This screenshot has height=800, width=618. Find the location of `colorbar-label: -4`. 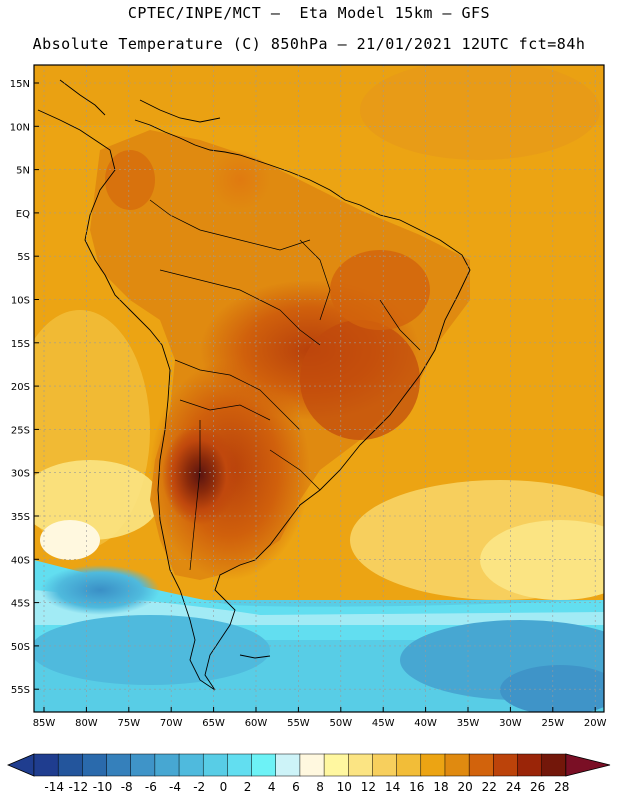

colorbar-label: -4 is located at coordinates (175, 787).